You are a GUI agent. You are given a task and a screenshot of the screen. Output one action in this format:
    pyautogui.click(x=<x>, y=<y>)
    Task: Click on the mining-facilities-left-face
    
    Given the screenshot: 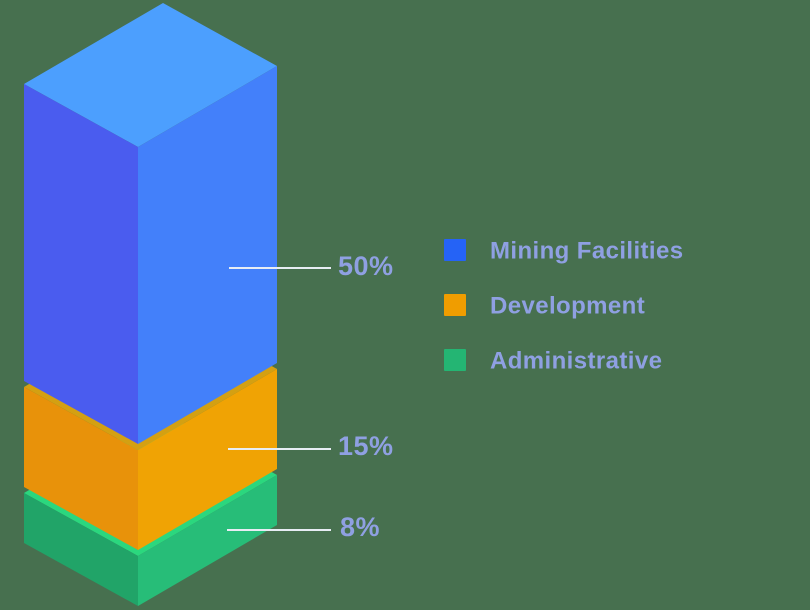 What is the action you would take?
    pyautogui.click(x=81, y=264)
    